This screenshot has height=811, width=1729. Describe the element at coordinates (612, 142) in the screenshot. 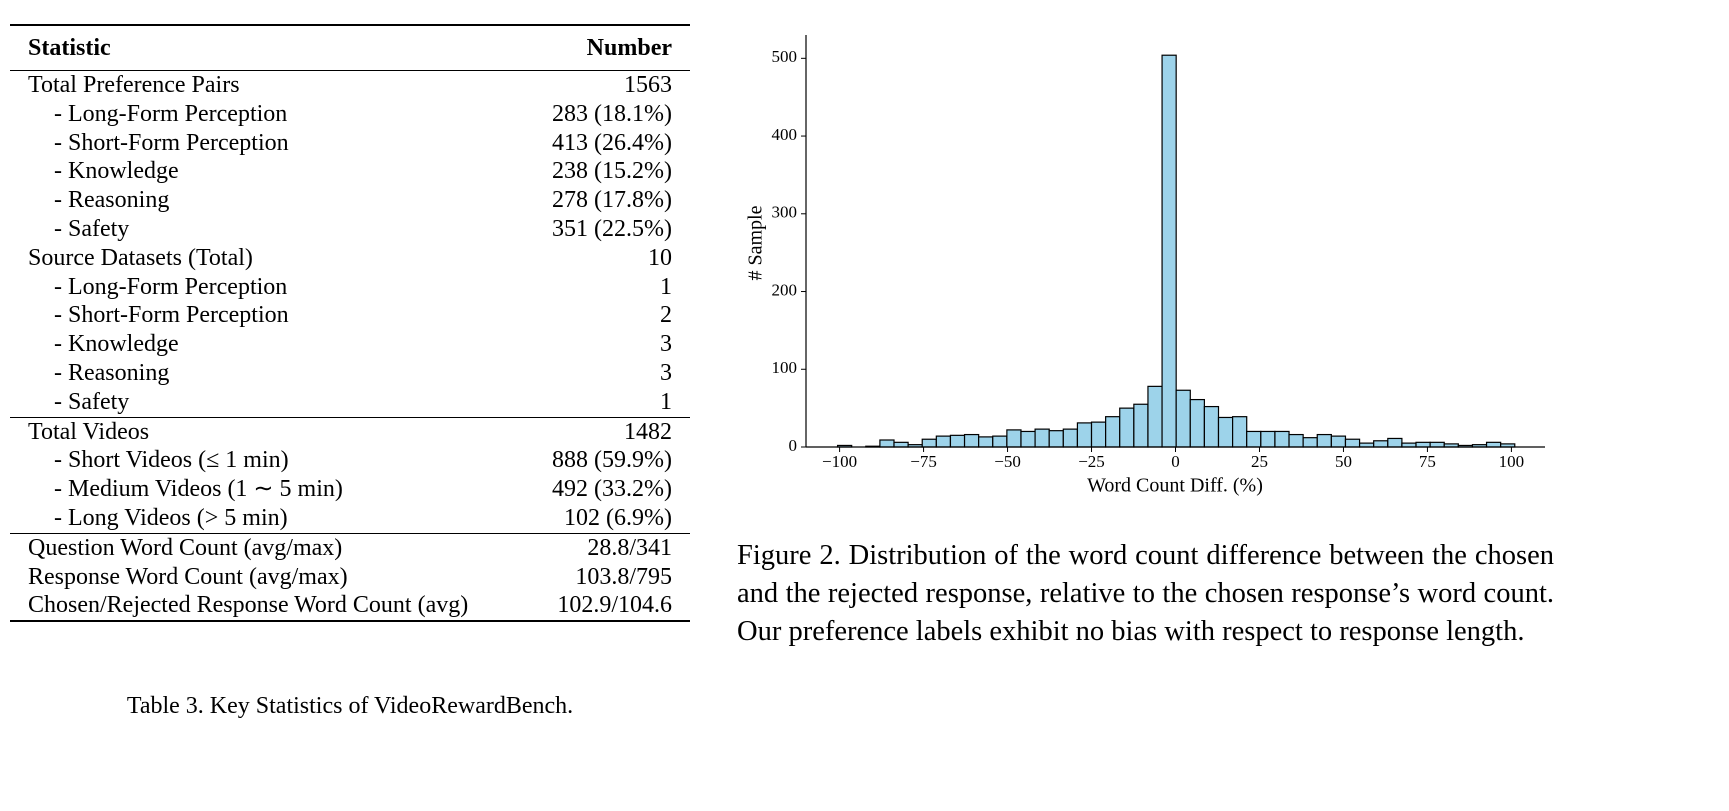

I see `number-cell: 413 (26.4%)` at that location.